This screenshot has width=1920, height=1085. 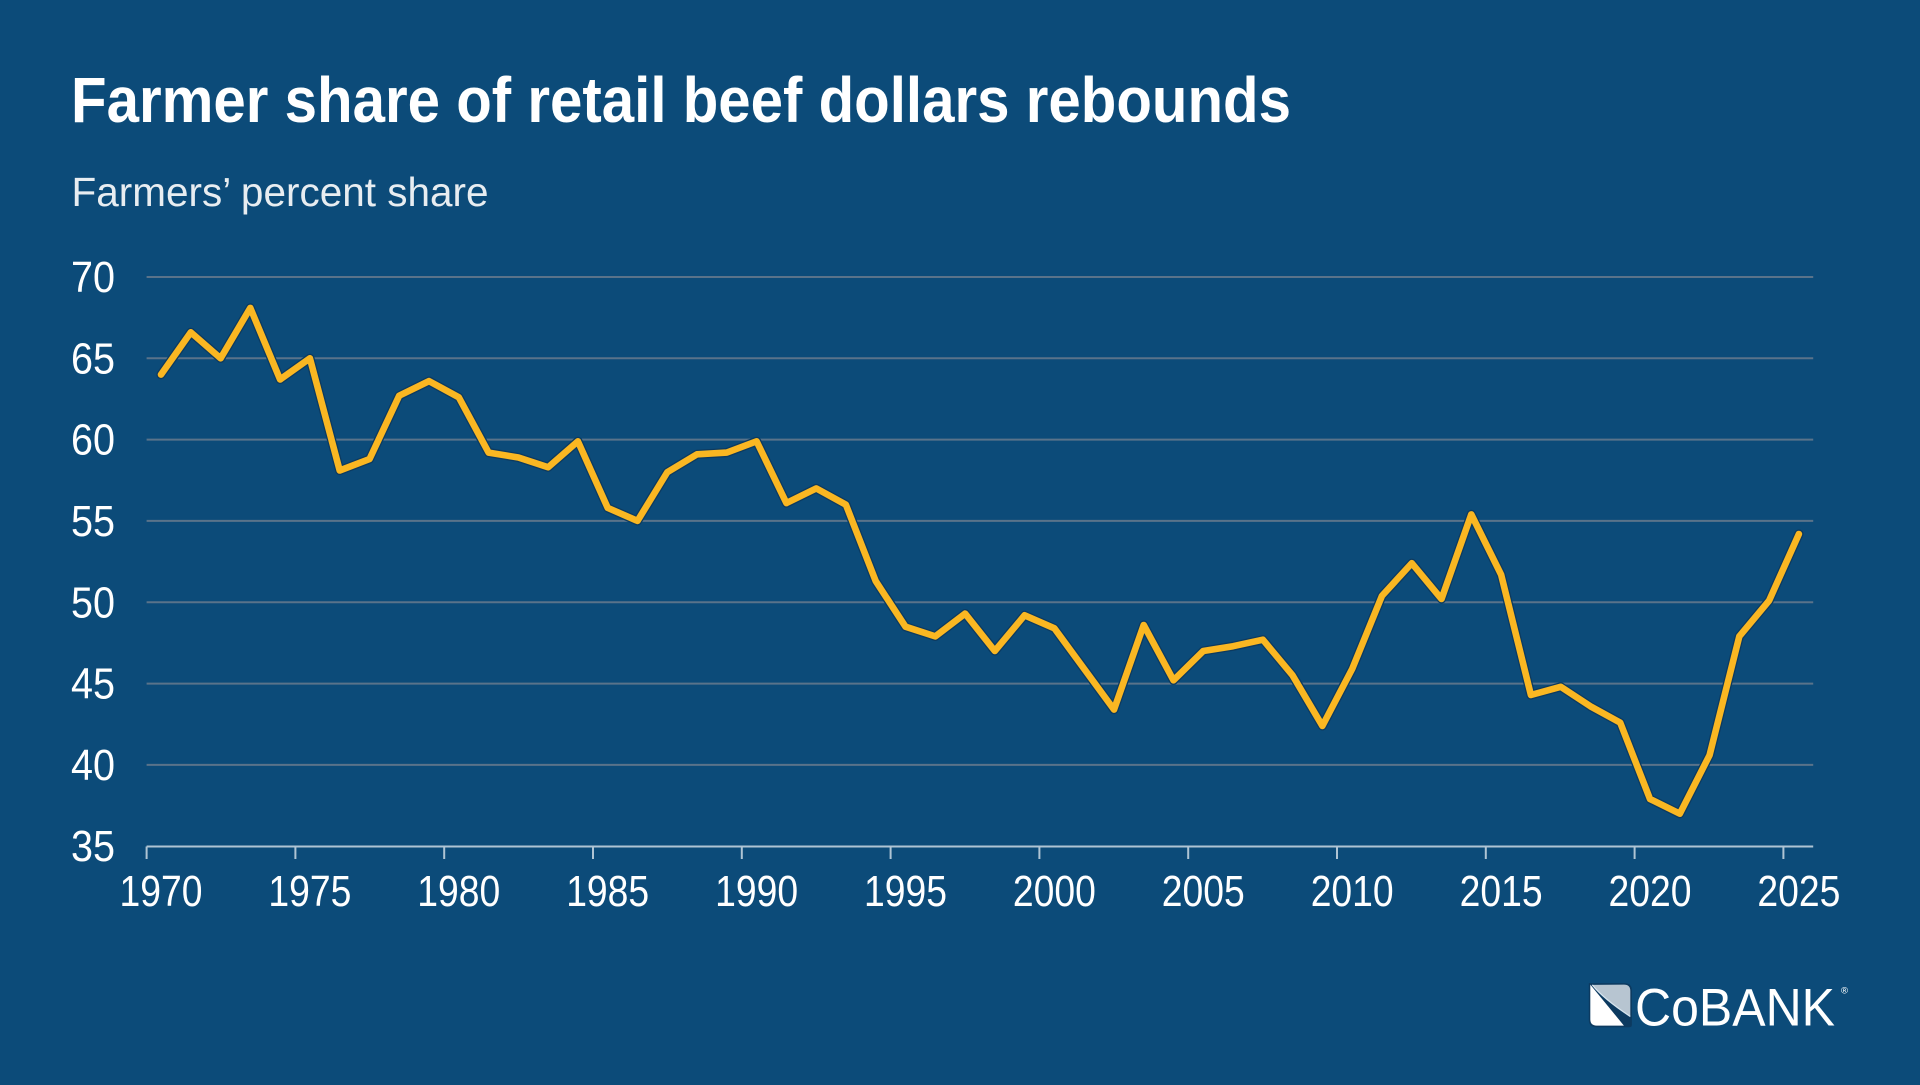 What do you see at coordinates (1501, 892) in the screenshot?
I see `svg-text: 2015` at bounding box center [1501, 892].